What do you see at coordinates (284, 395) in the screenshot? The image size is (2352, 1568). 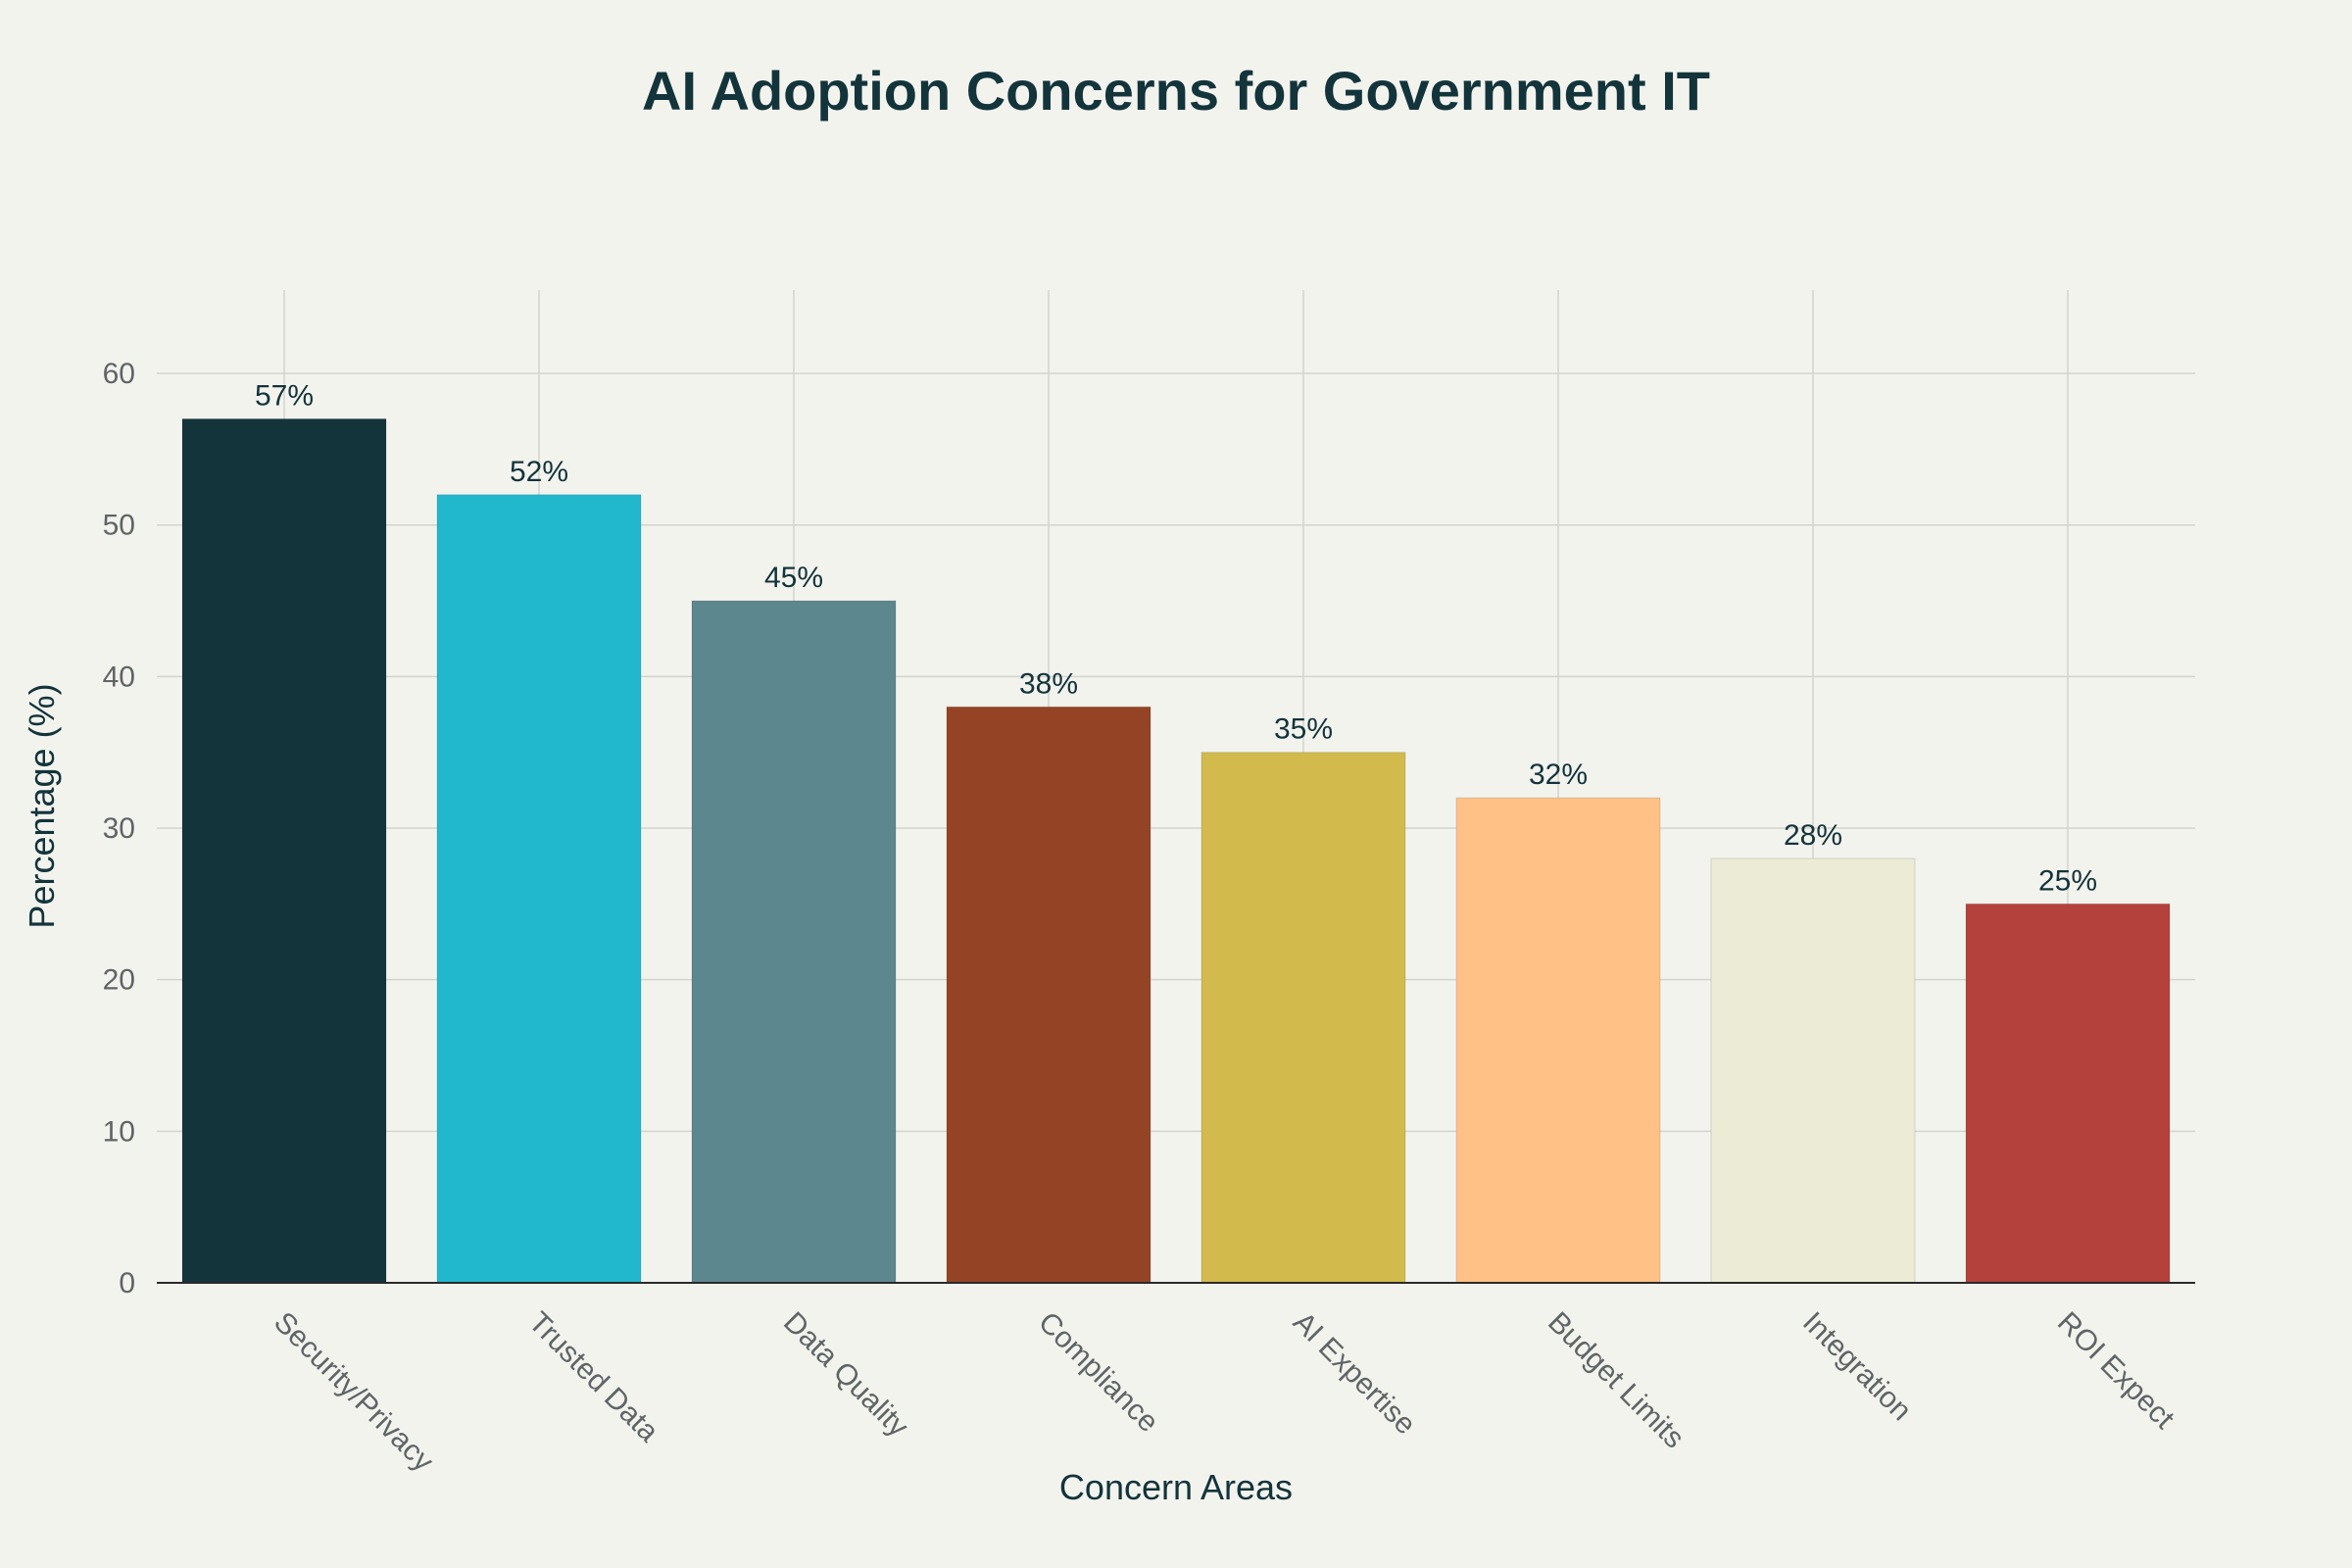 I see `bar-value-label: 57%` at bounding box center [284, 395].